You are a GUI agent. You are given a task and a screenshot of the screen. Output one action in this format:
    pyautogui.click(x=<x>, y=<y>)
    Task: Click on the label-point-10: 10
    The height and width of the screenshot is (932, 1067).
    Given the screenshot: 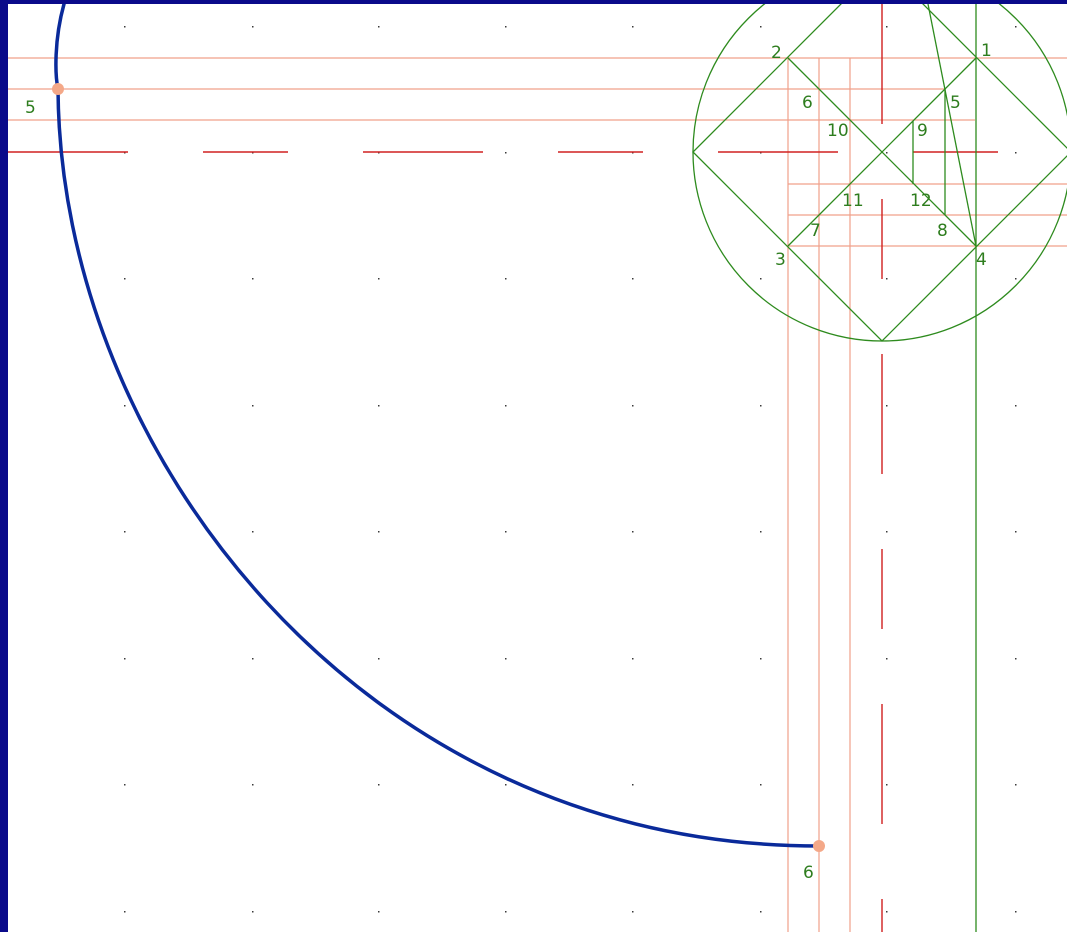 What is the action you would take?
    pyautogui.click(x=838, y=131)
    